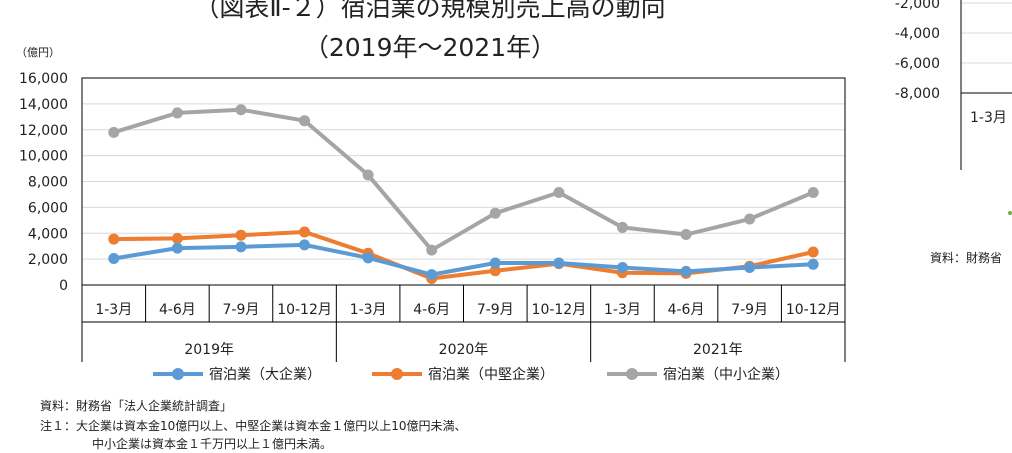  What do you see at coordinates (917, 64) in the screenshot?
I see `side-y-tick-label: -6,000` at bounding box center [917, 64].